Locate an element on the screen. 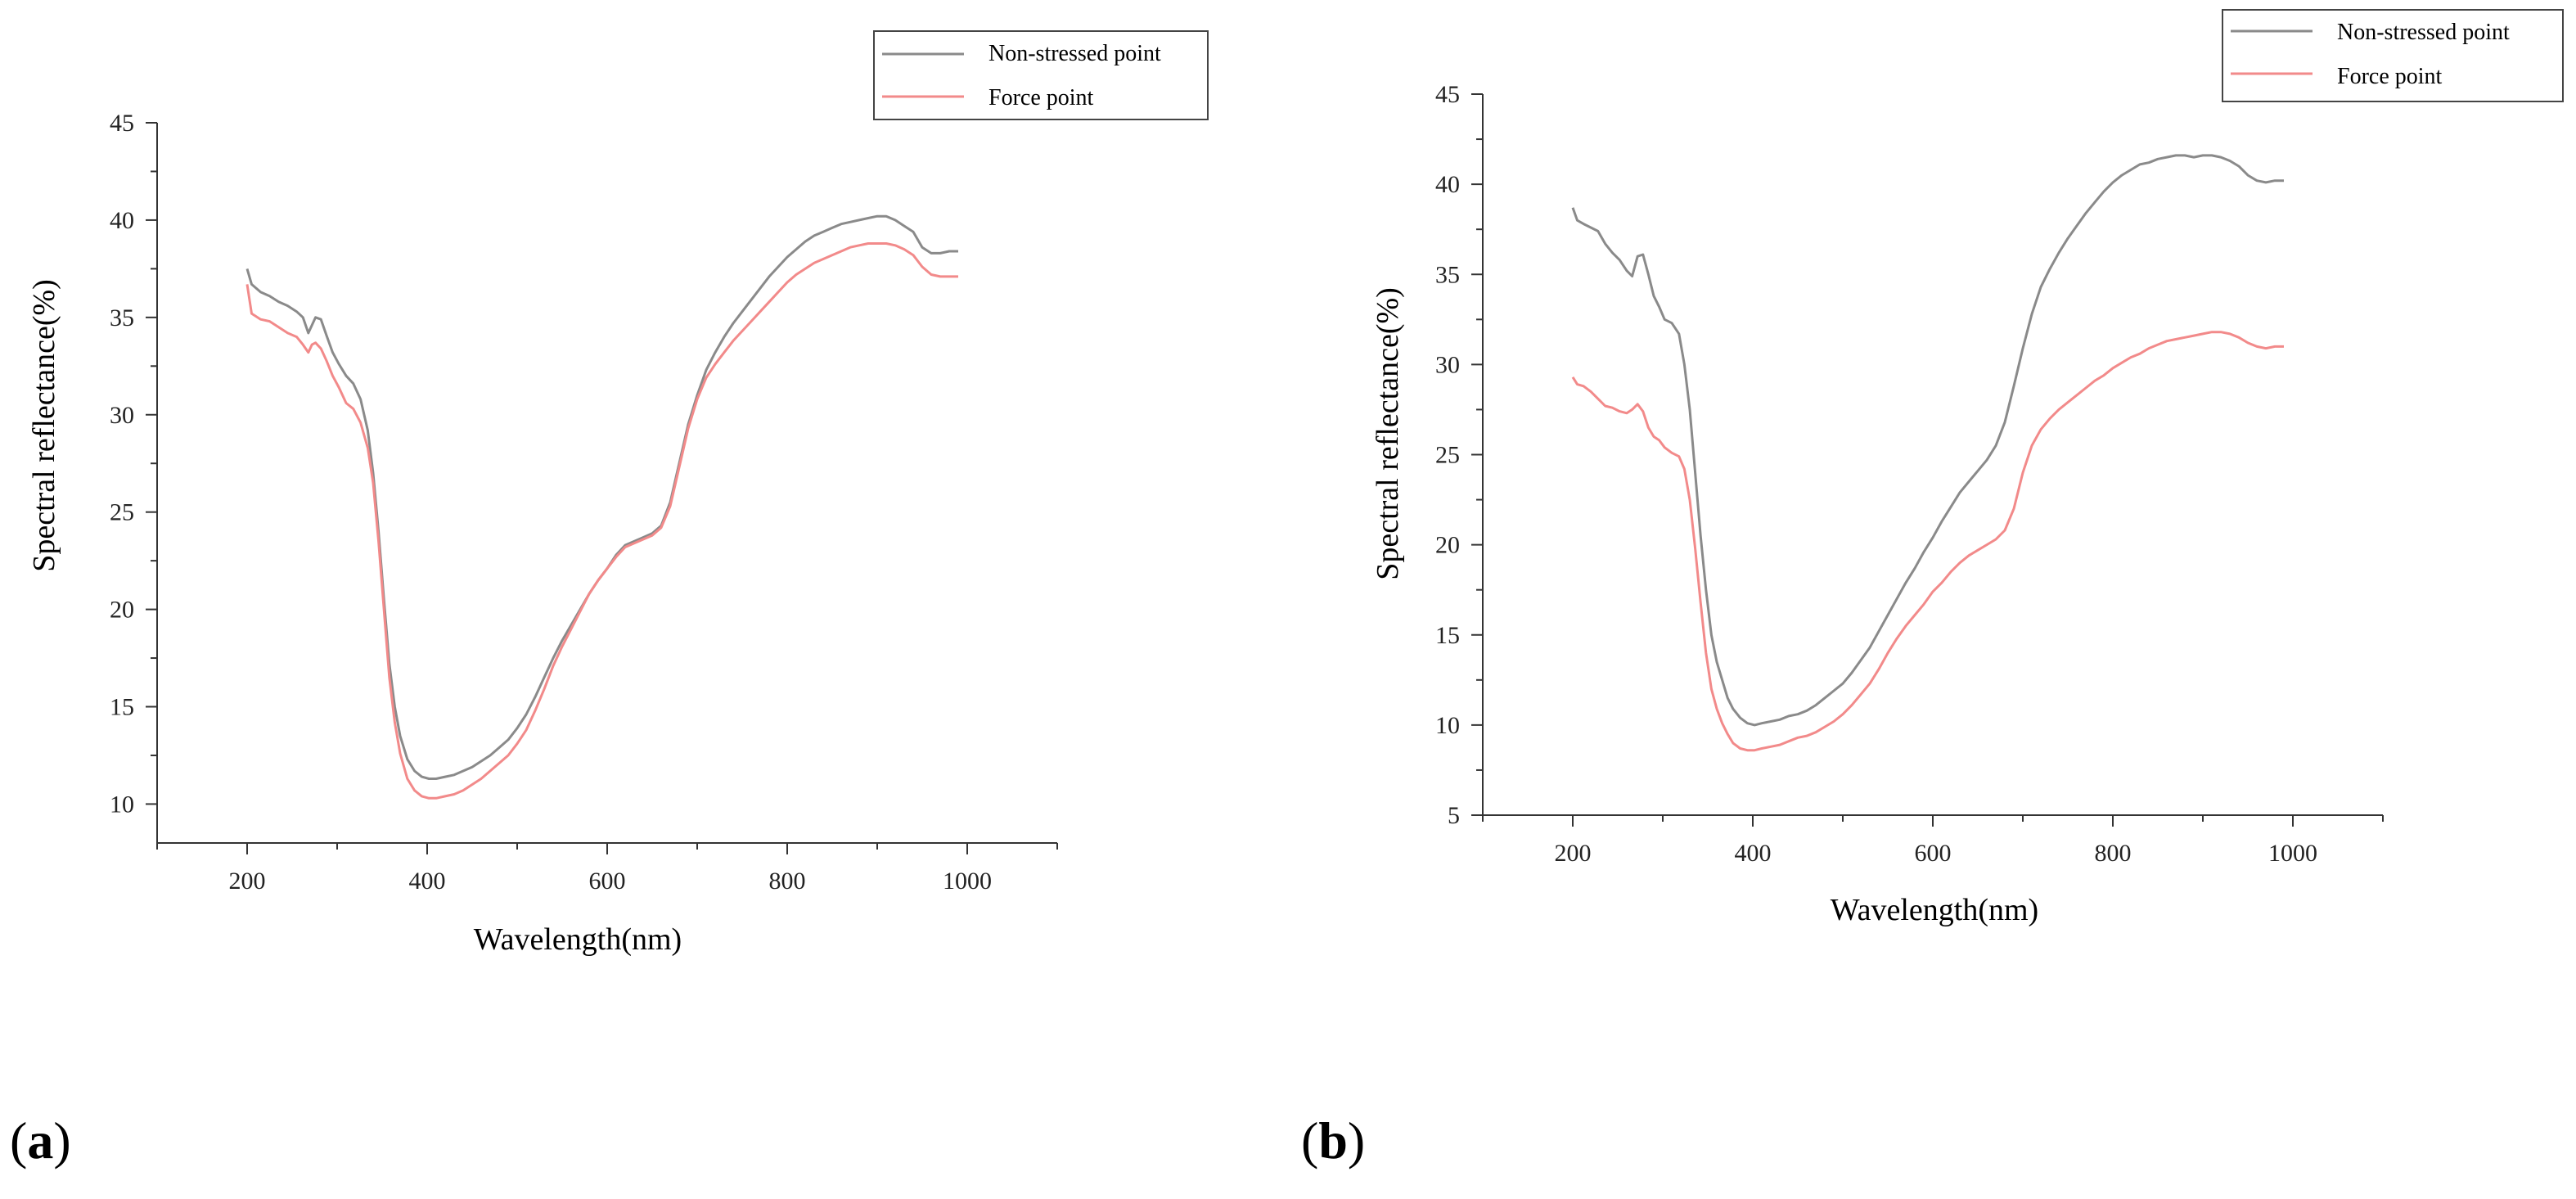 The width and height of the screenshot is (2576, 1199). chart-a-y-tick-label: 40 is located at coordinates (122, 220).